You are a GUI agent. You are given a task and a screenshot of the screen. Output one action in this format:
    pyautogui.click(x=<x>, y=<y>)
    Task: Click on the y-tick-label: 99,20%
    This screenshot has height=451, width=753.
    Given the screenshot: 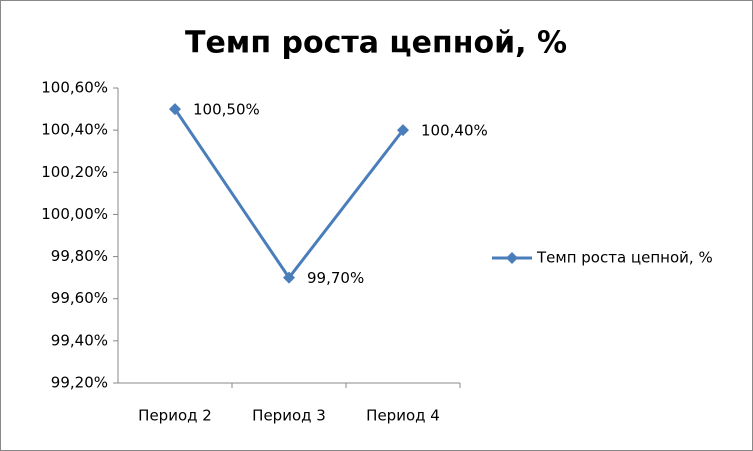 What is the action you would take?
    pyautogui.click(x=79, y=383)
    